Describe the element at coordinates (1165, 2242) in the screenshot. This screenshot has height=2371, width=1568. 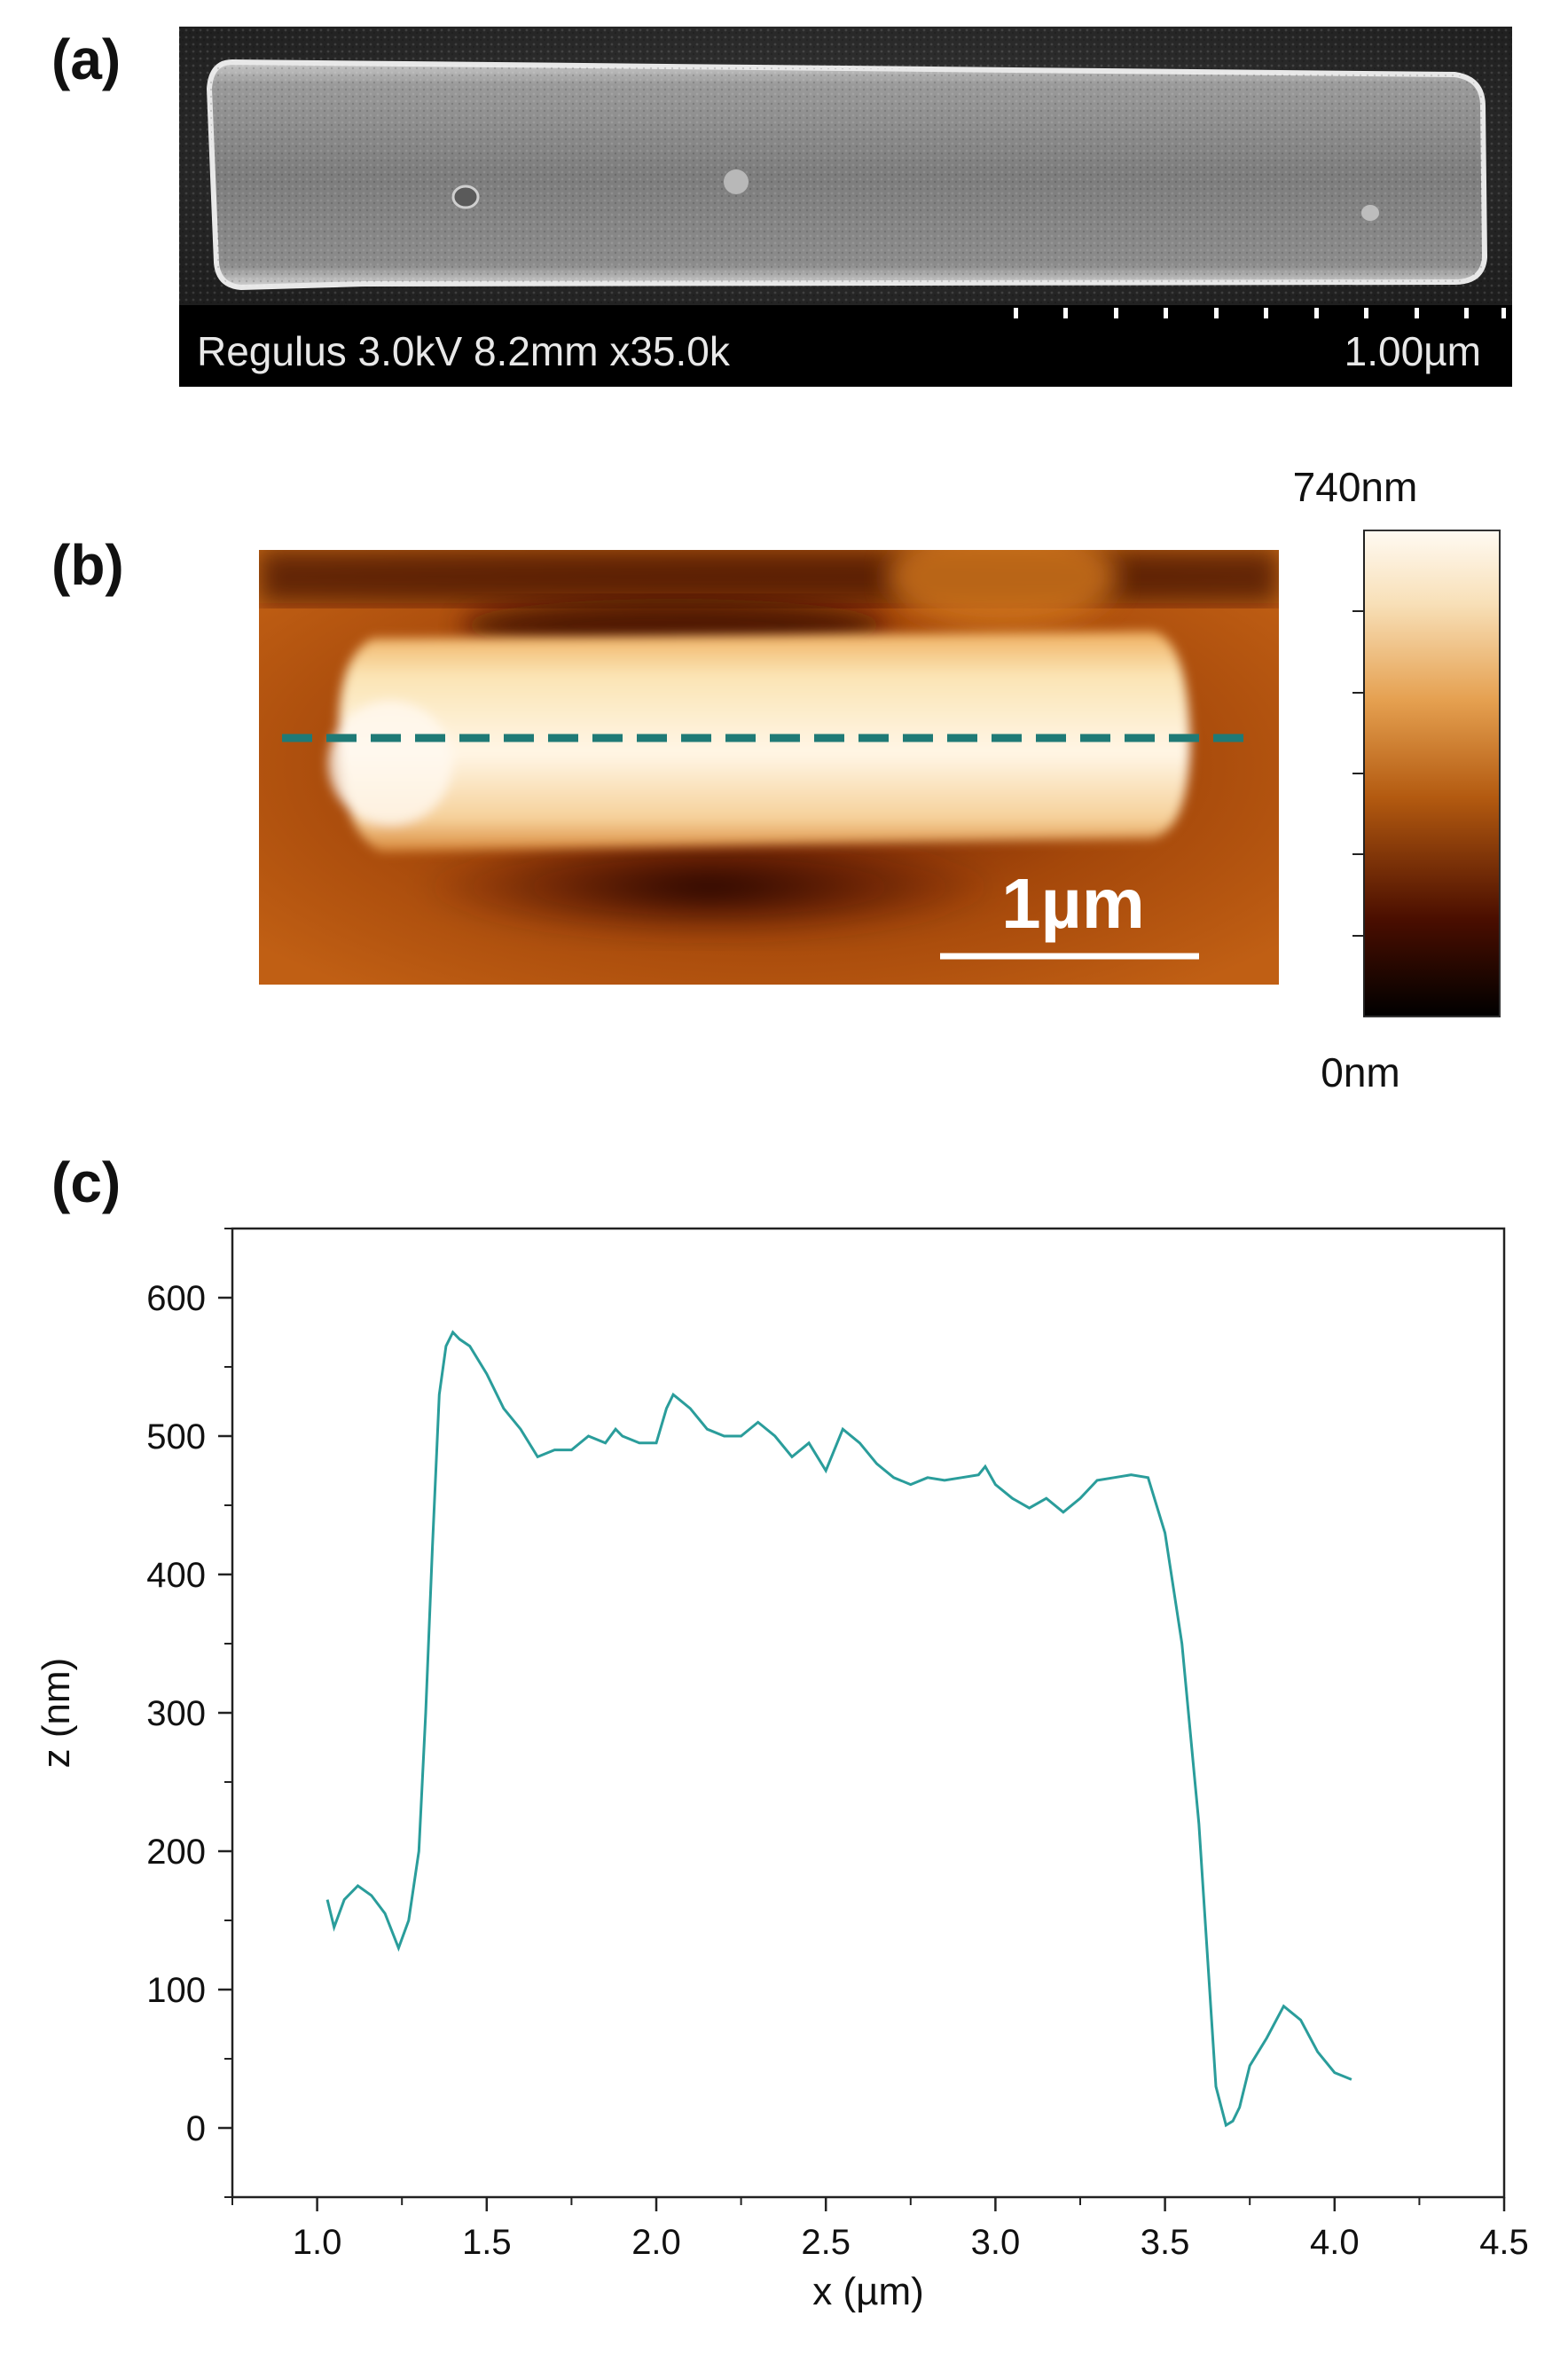
I see `x-tick-label: 3.5` at that location.